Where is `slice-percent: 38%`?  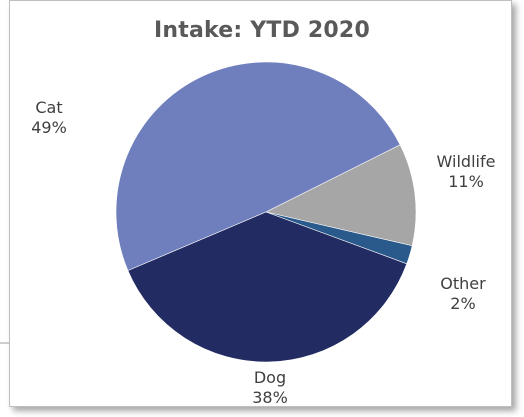
slice-percent: 38% is located at coordinates (270, 397).